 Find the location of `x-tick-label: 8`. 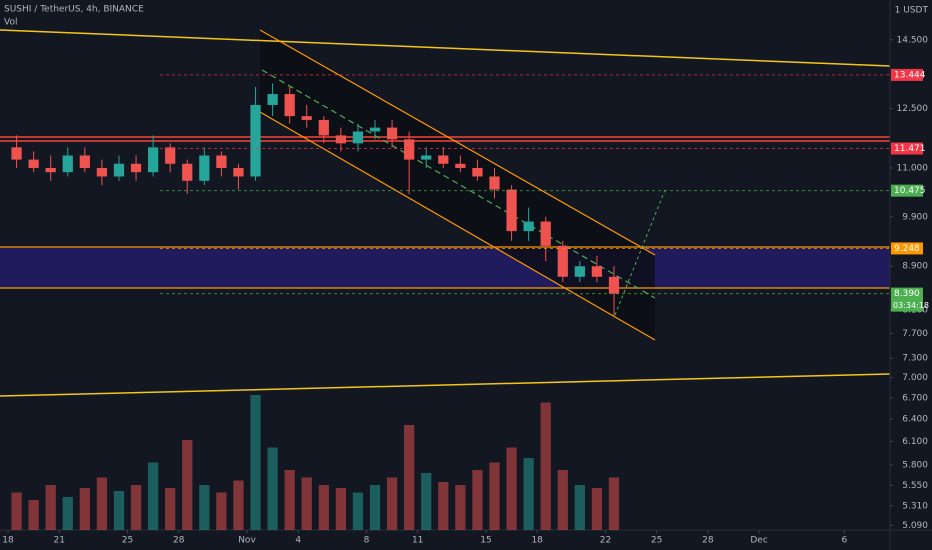

x-tick-label: 8 is located at coordinates (367, 541).